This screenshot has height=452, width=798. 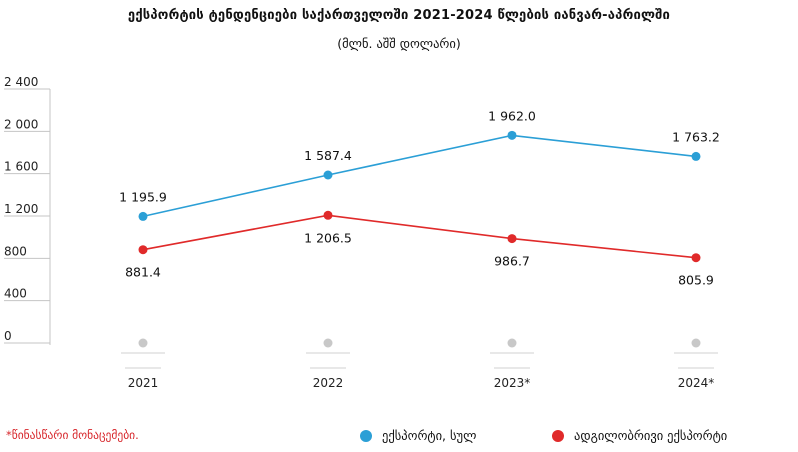 I want to click on data-label: 805.9, so click(x=696, y=280).